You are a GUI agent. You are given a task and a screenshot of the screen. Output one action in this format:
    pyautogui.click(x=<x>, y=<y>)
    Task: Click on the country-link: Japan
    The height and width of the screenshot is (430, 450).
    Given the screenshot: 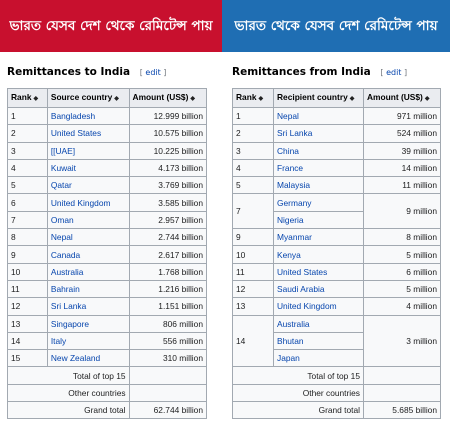 What is the action you would take?
    pyautogui.click(x=318, y=358)
    